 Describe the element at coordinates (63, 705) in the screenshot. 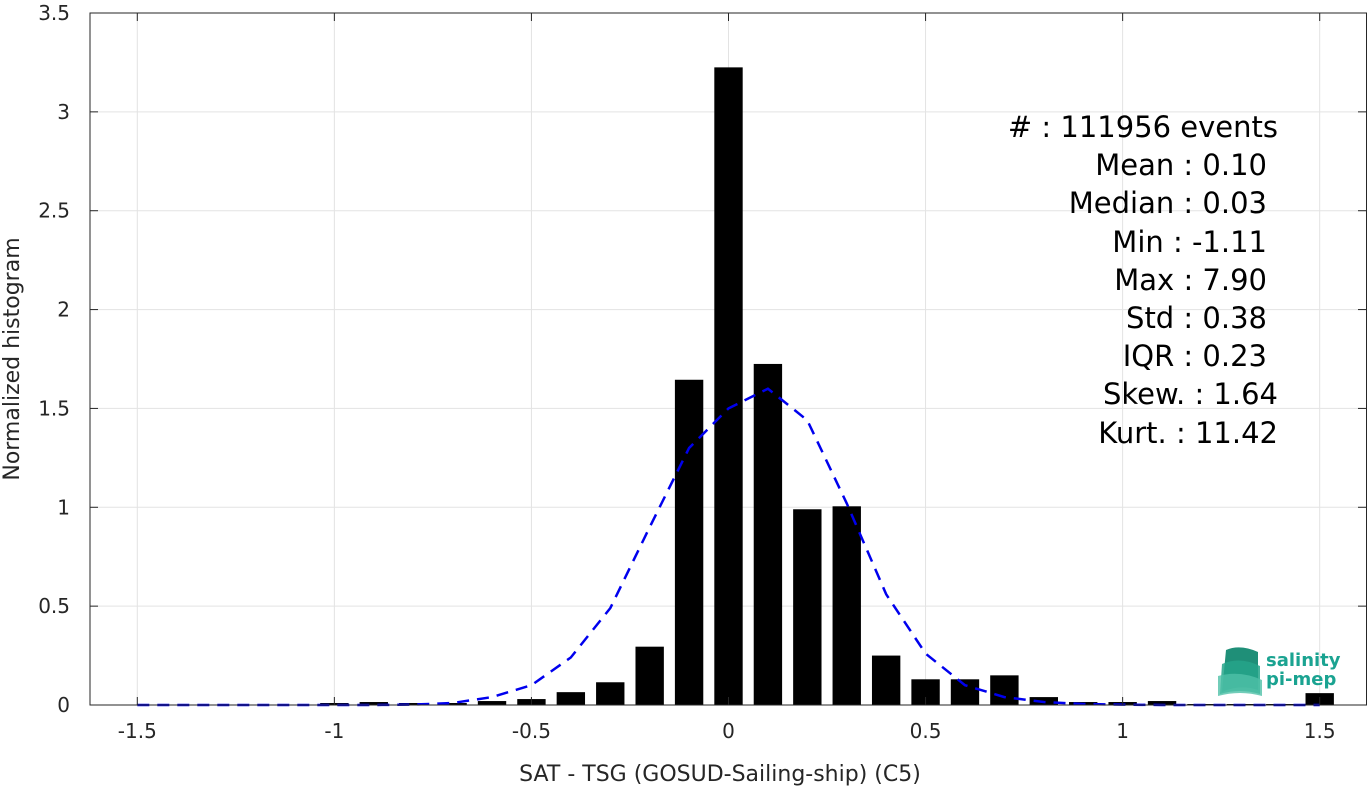

I see `y-tick-label: 0` at that location.